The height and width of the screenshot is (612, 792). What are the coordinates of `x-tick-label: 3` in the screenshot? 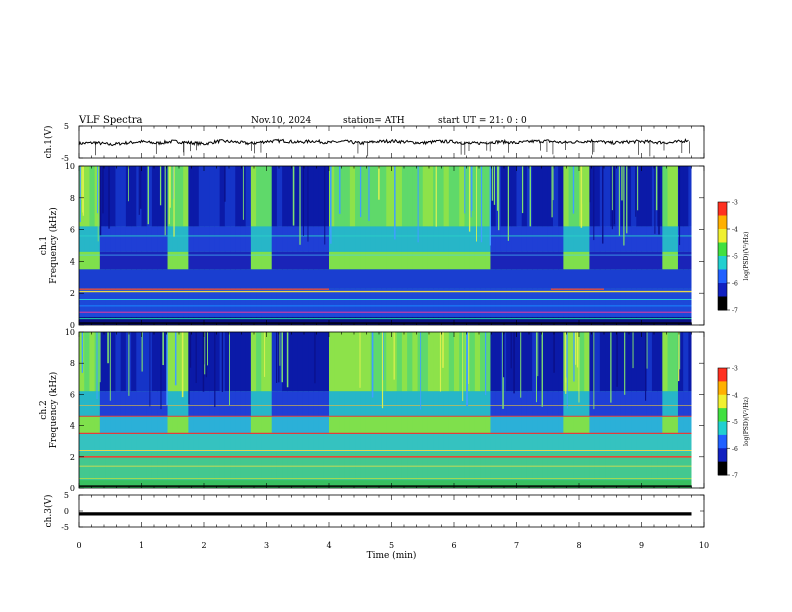 It's located at (266, 545).